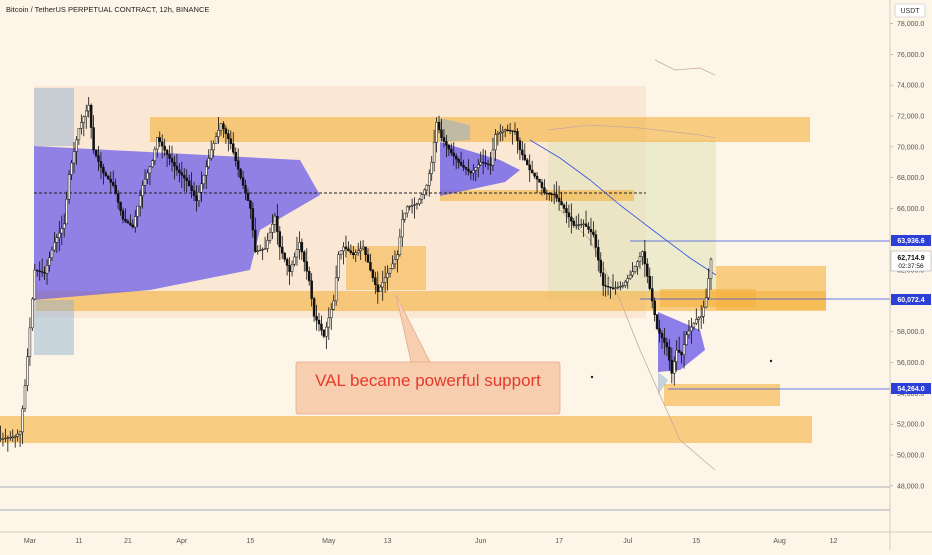 The height and width of the screenshot is (555, 932). I want to click on currency-button, so click(910, 10).